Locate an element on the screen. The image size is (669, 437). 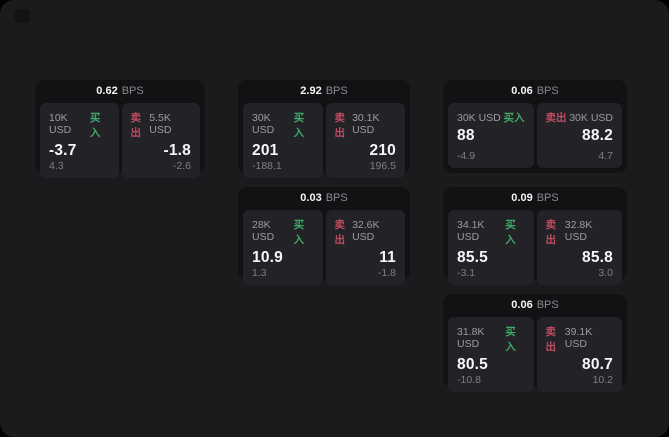
card-header: 0.03 BPS is located at coordinates (324, 198).